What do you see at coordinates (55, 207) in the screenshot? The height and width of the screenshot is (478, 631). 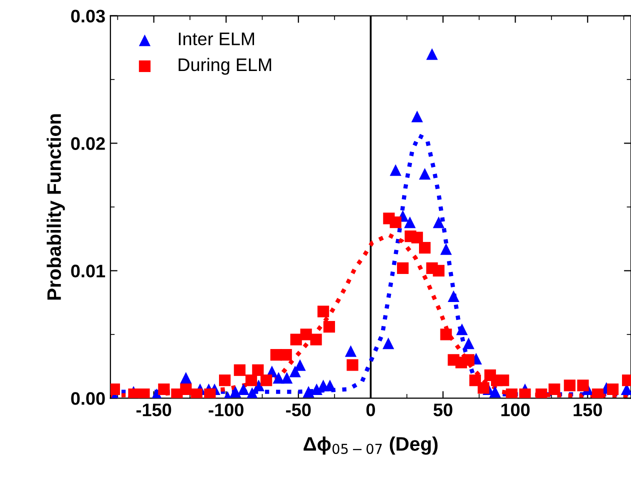 I see `y-axis-title: Probability Function` at bounding box center [55, 207].